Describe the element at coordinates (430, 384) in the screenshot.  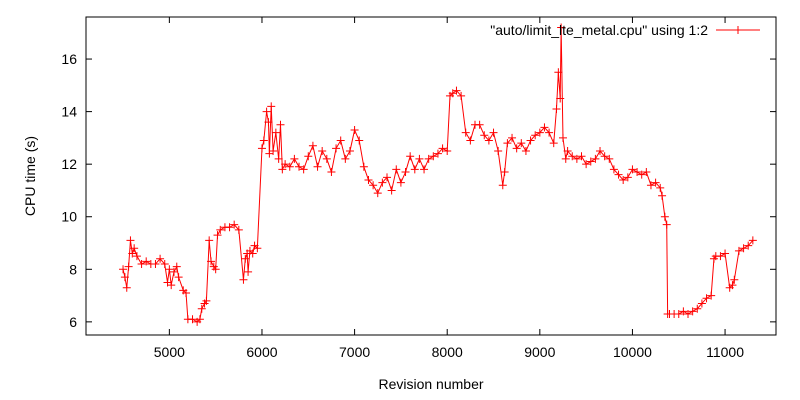
I see `x-axis-label: Revision number` at that location.